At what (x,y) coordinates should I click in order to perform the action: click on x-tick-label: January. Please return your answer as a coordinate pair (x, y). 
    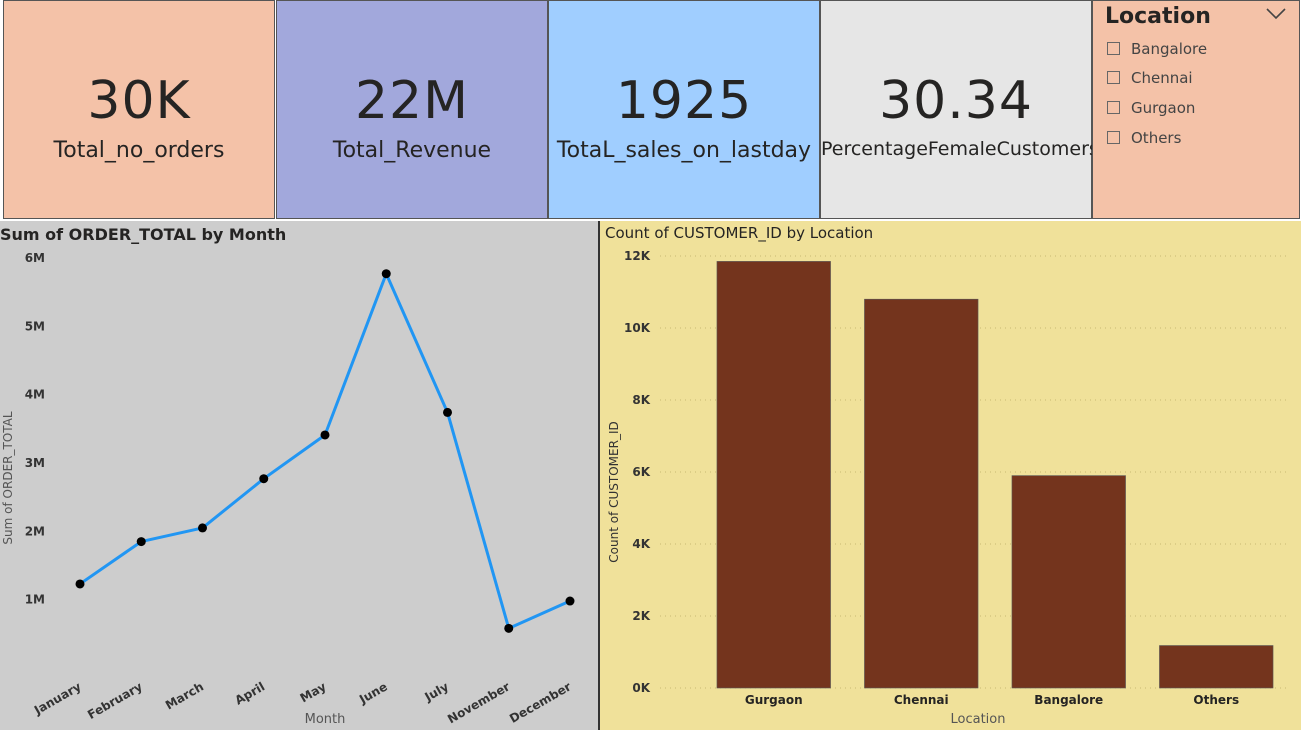
    Looking at the image, I should click on (57, 698).